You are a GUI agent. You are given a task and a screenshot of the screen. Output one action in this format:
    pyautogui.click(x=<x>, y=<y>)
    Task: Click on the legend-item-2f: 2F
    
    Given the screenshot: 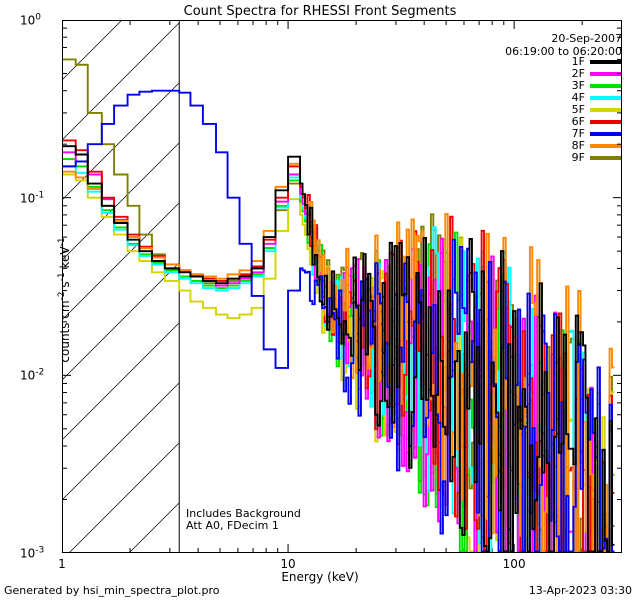 What is the action you would take?
    pyautogui.click(x=582, y=74)
    